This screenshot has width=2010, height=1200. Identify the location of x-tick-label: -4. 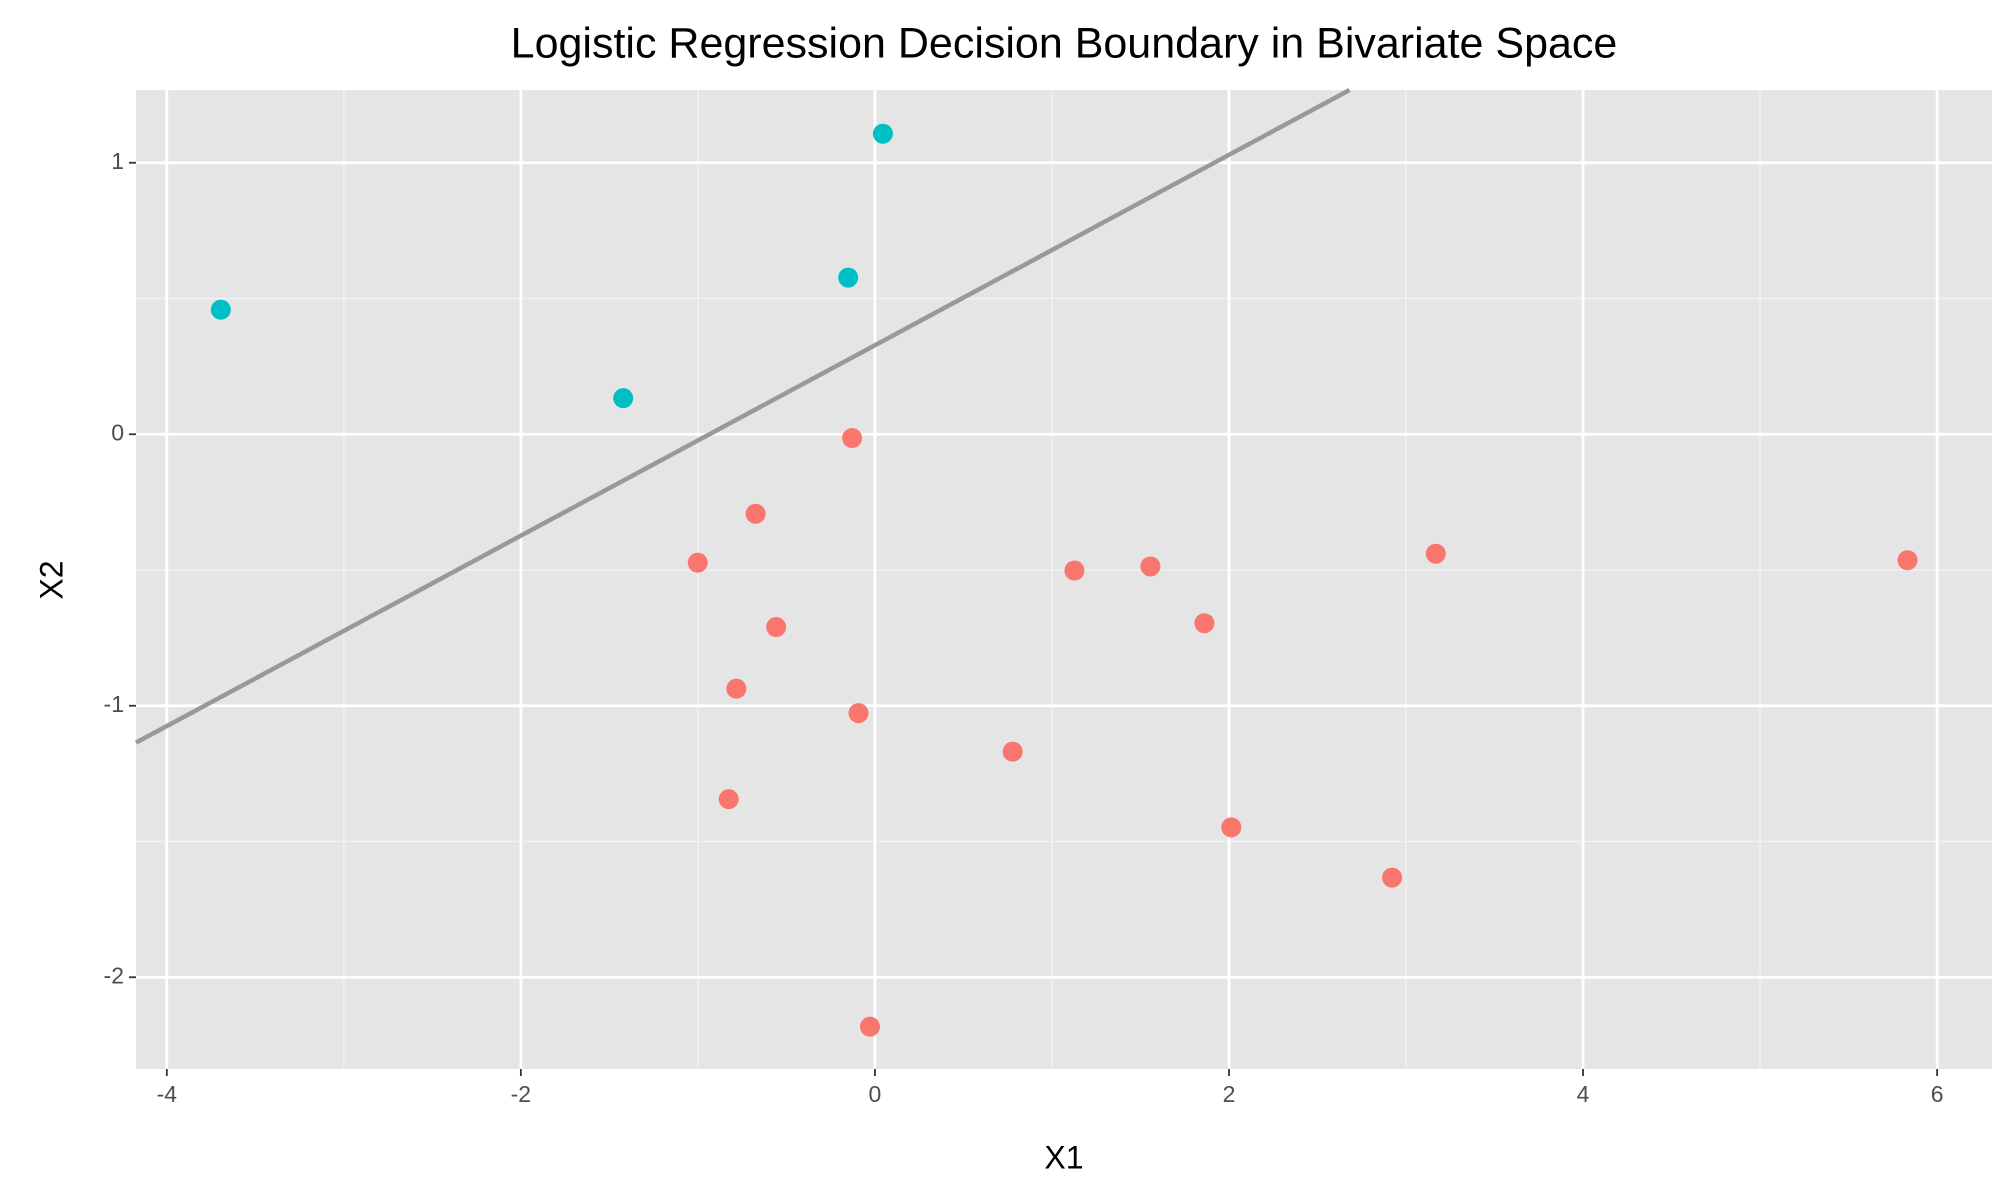
(167, 1094).